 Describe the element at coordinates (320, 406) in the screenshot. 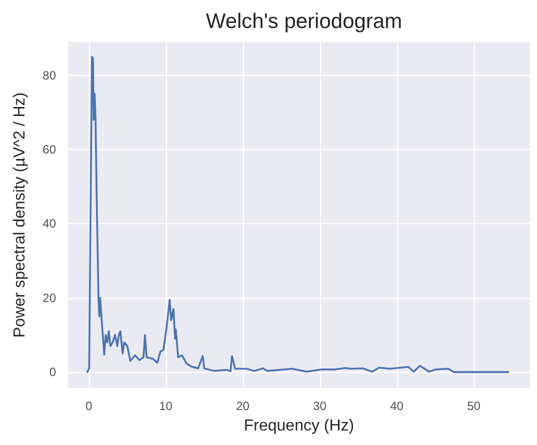

I see `x-tick-label: 30` at that location.